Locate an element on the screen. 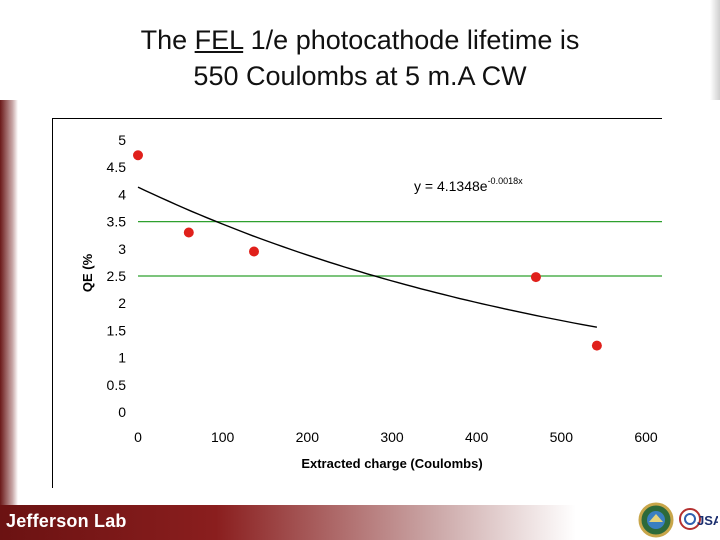  x-tick-label: 200 is located at coordinates (308, 437).